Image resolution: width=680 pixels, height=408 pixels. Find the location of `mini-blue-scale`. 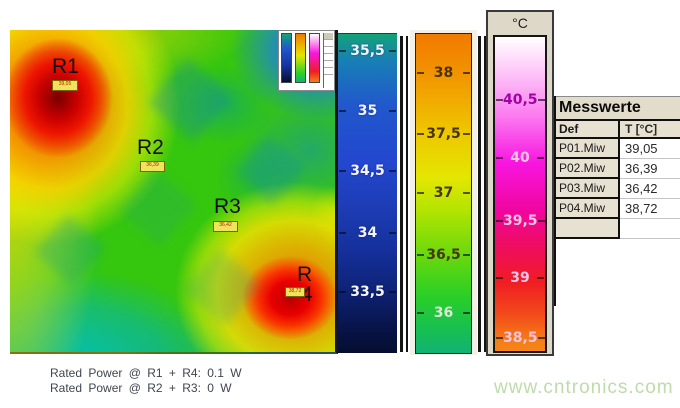

mini-blue-scale is located at coordinates (286, 58).